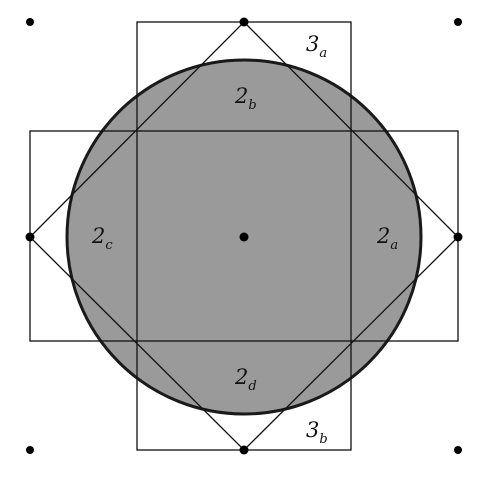 The height and width of the screenshot is (479, 484). What do you see at coordinates (394, 245) in the screenshot?
I see `region-2a-sub: a` at bounding box center [394, 245].